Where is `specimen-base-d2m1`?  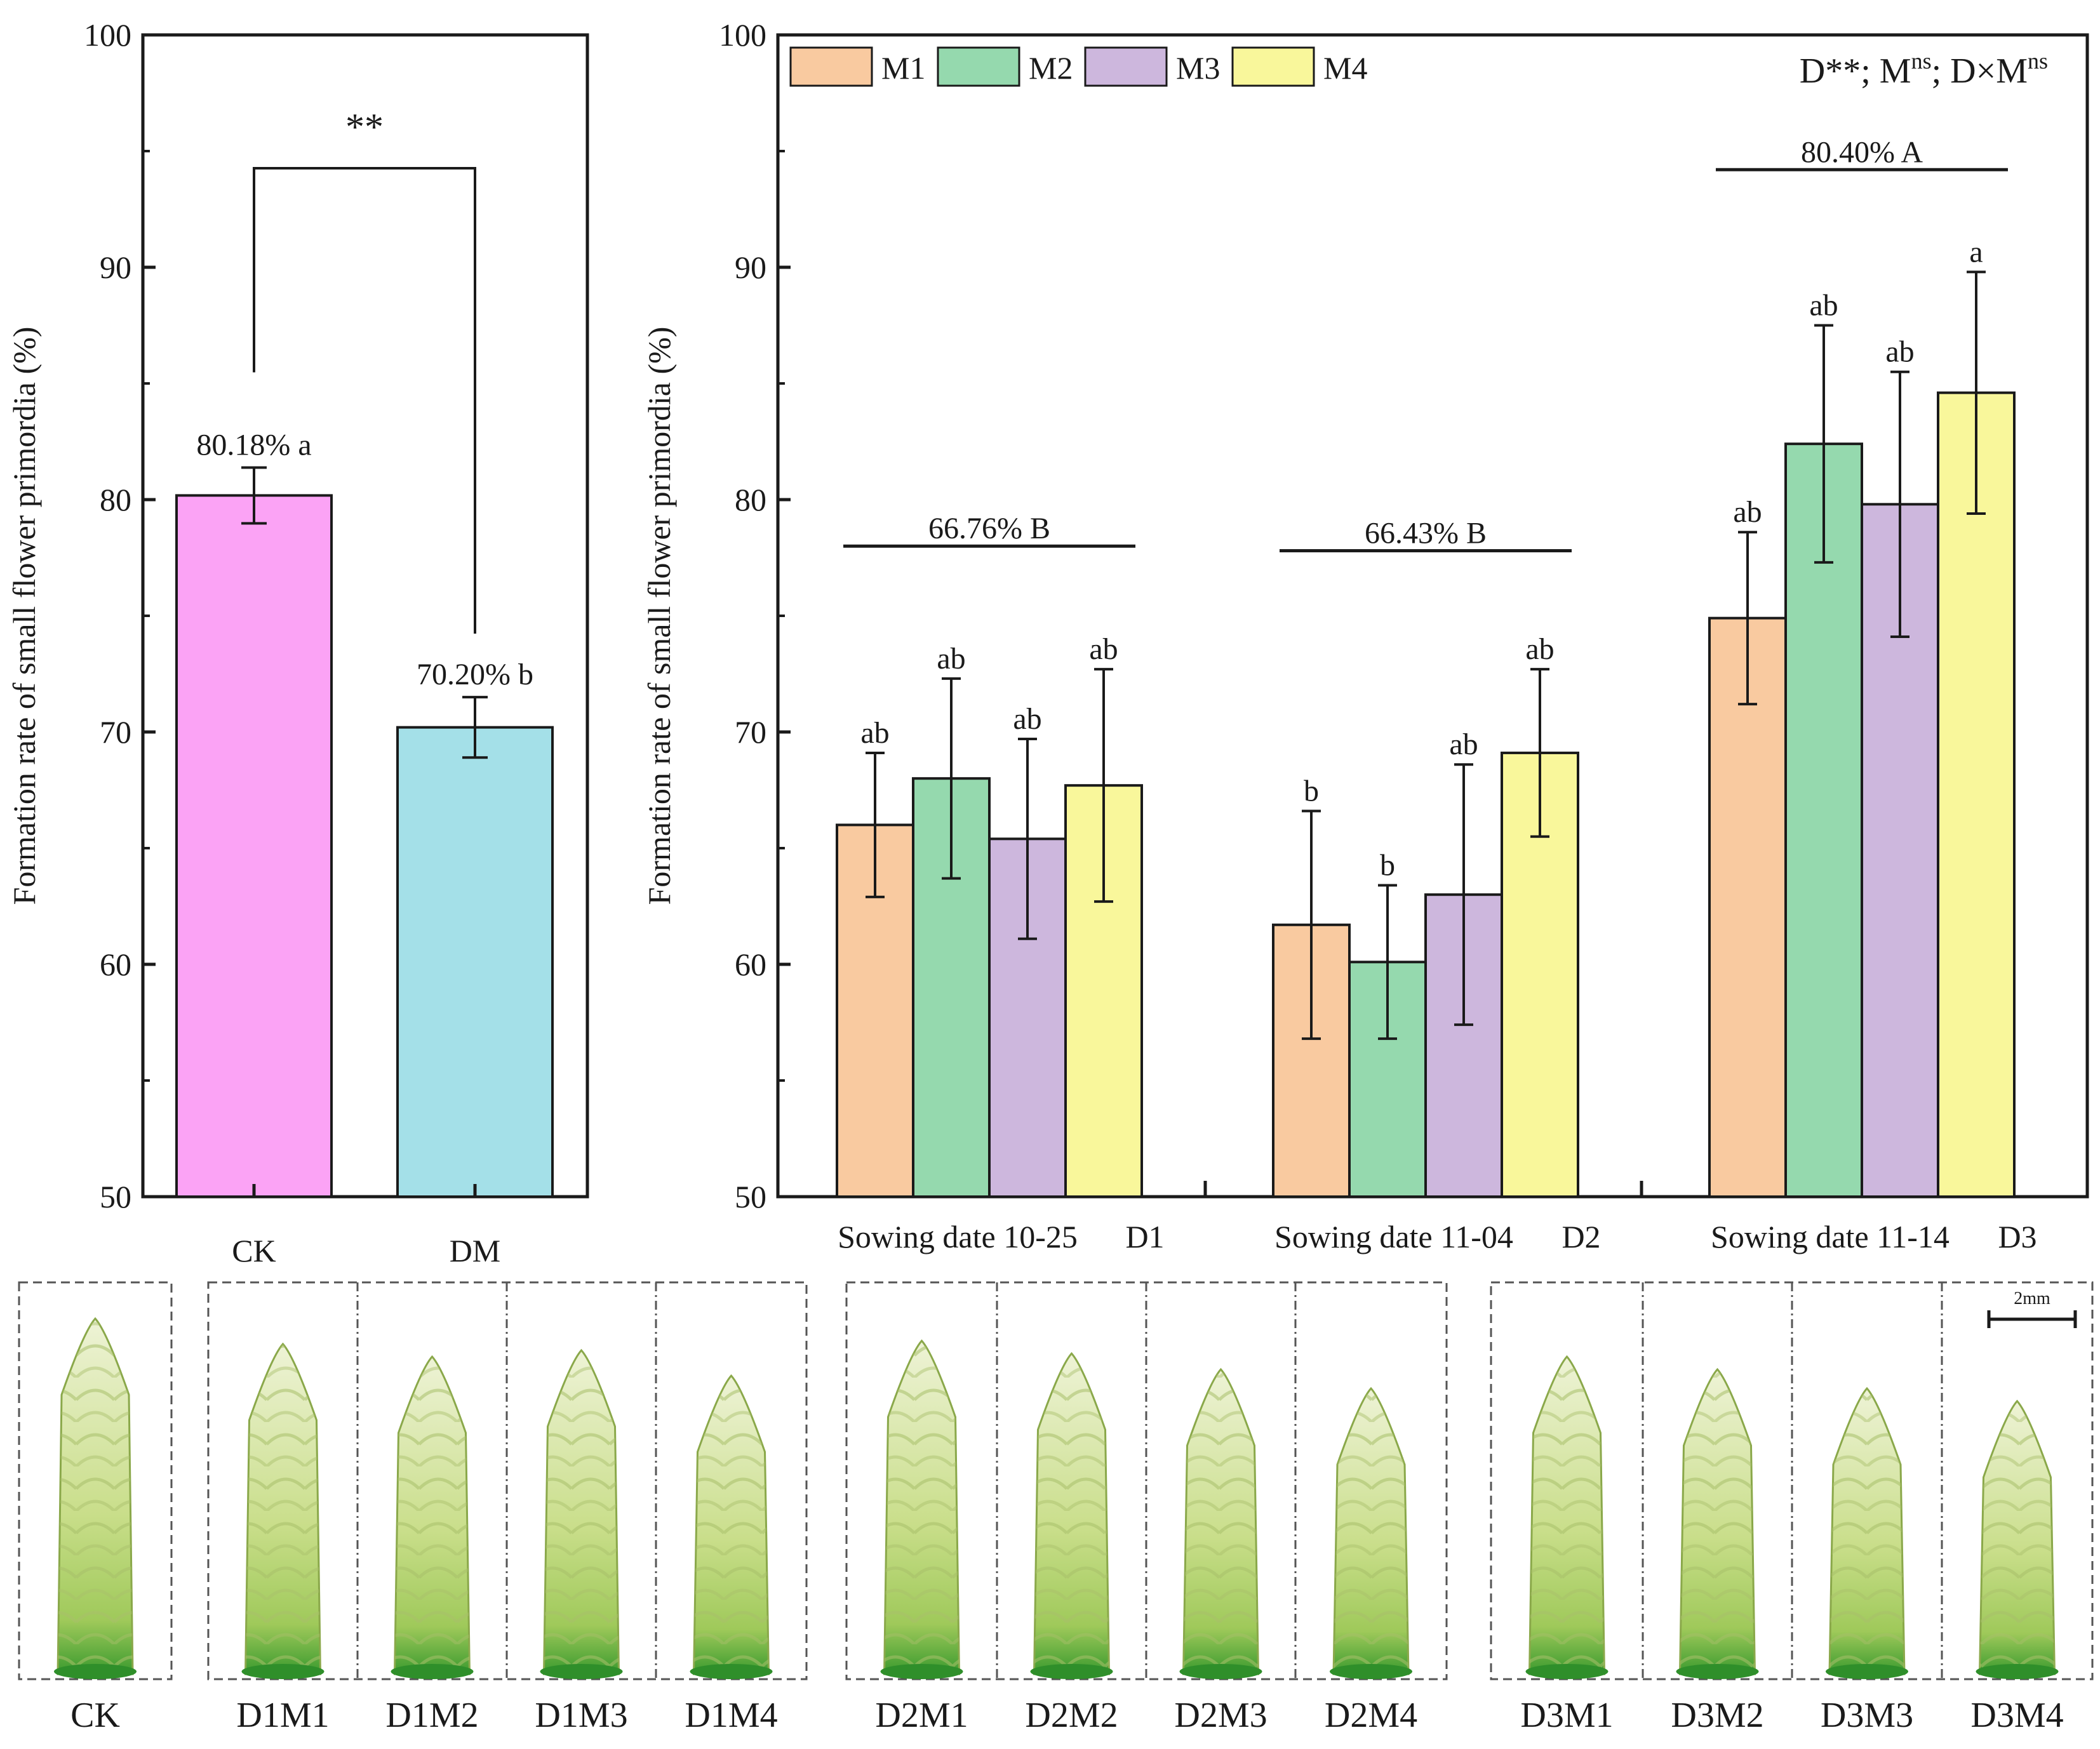
specimen-base-d2m1 is located at coordinates (922, 1671).